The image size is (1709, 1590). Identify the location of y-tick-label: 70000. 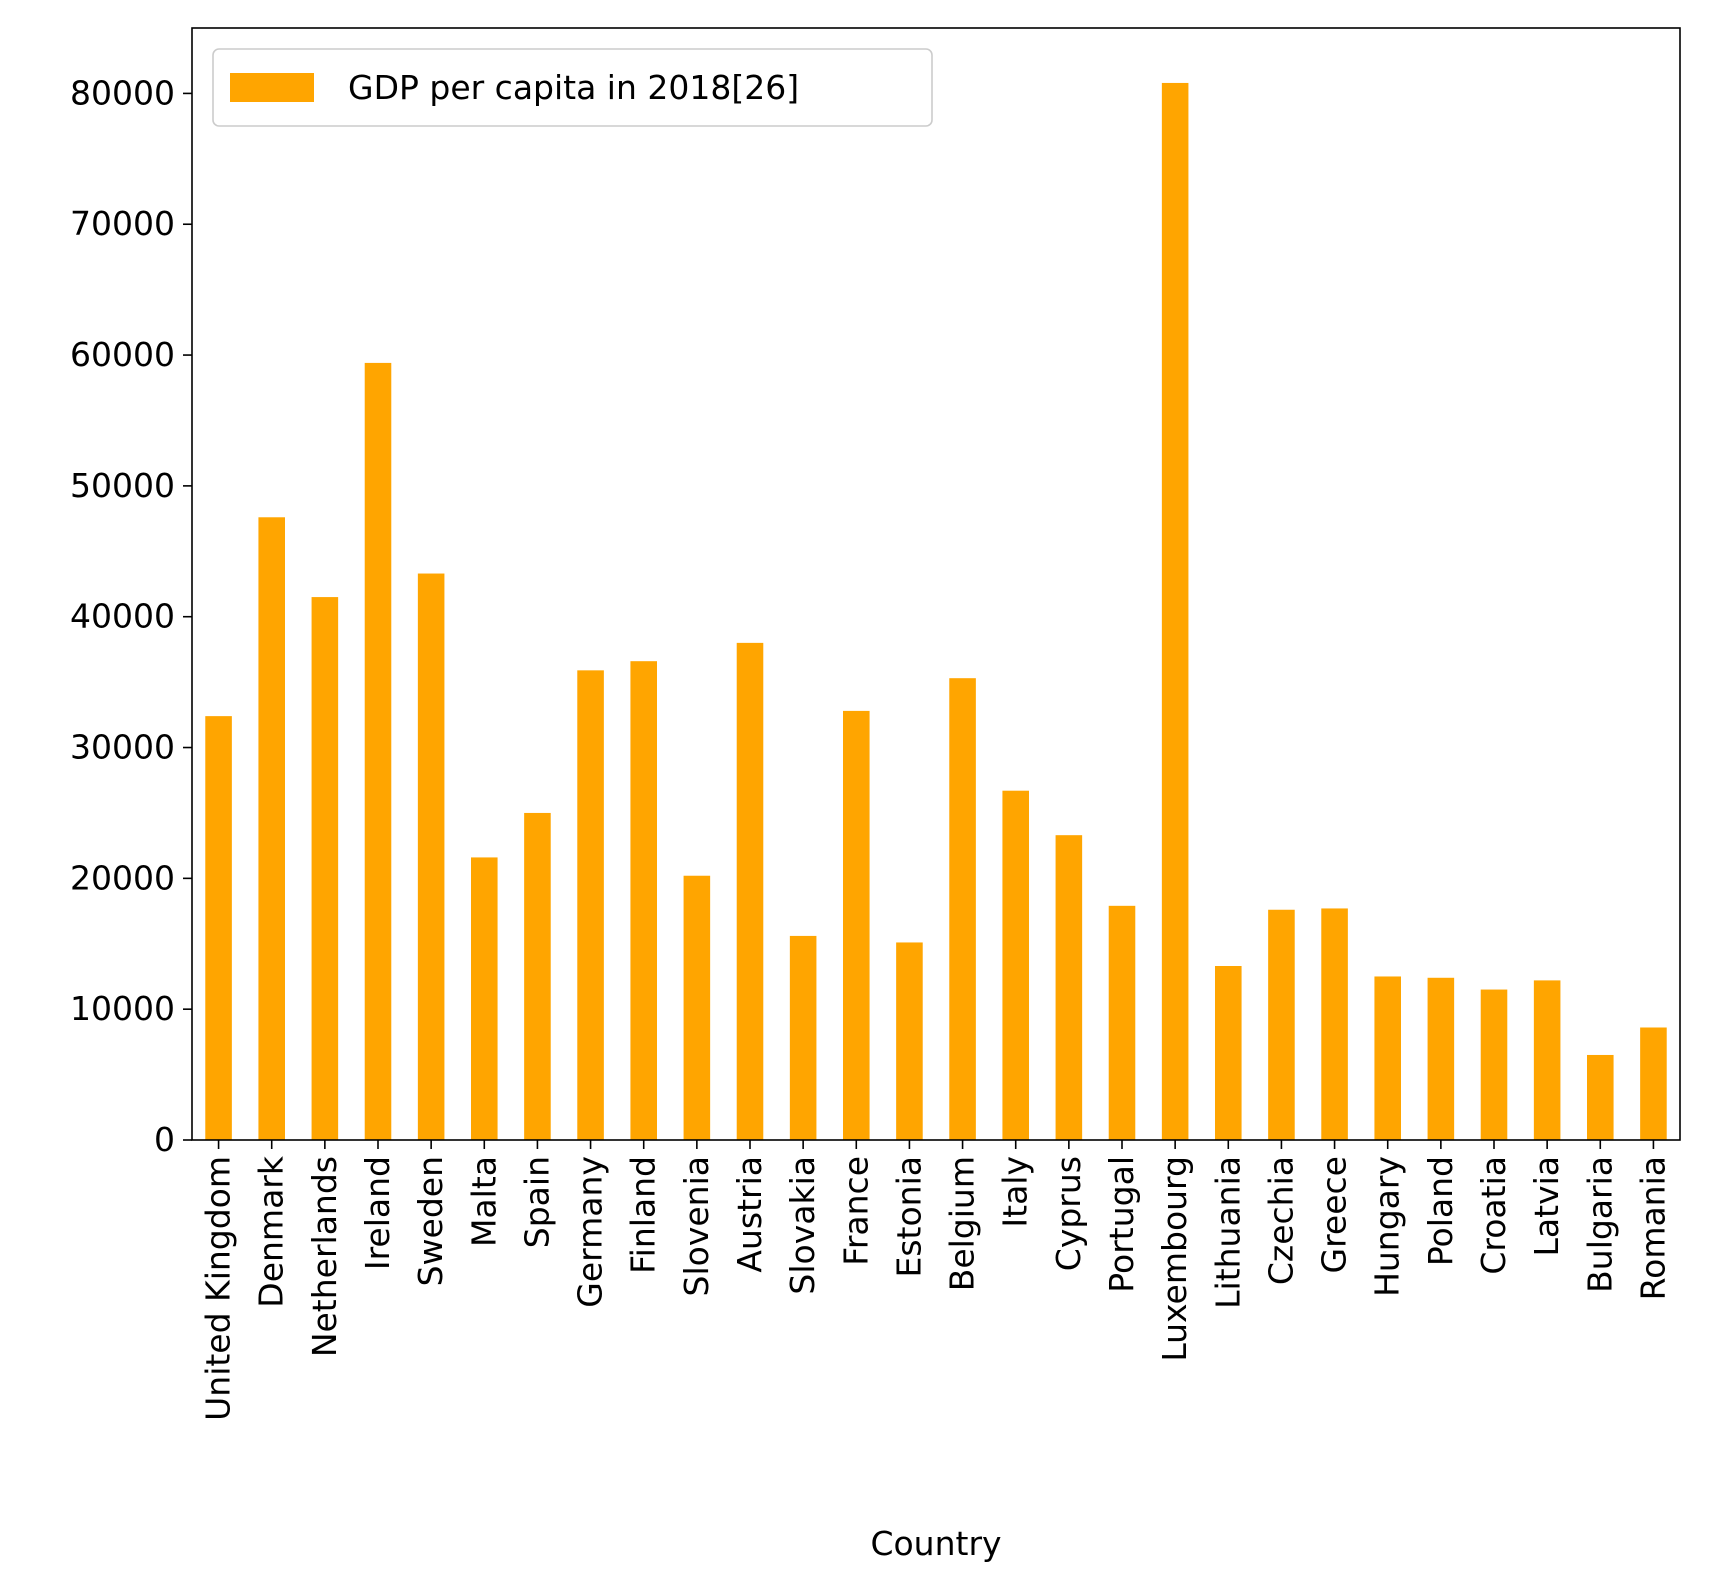
(122, 223).